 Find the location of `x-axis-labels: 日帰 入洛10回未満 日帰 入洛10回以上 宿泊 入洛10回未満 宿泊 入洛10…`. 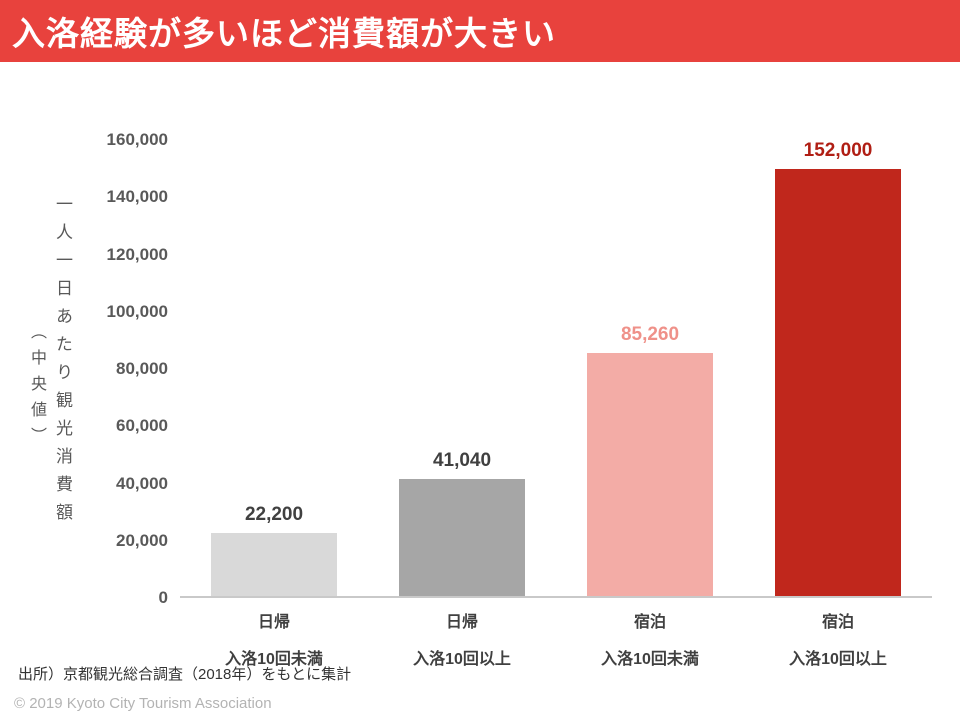

x-axis-labels: 日帰 入洛10回未満 日帰 入洛10回以上 宿泊 入洛10回未満 宿泊 入洛10… is located at coordinates (556, 638).